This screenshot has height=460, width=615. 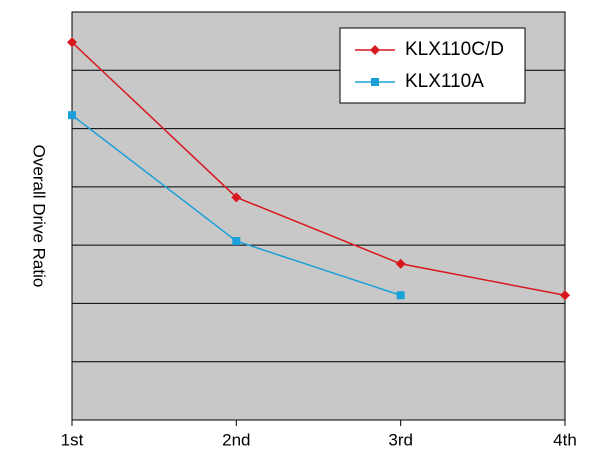 What do you see at coordinates (400, 439) in the screenshot?
I see `x-tick-label: 3rd` at bounding box center [400, 439].